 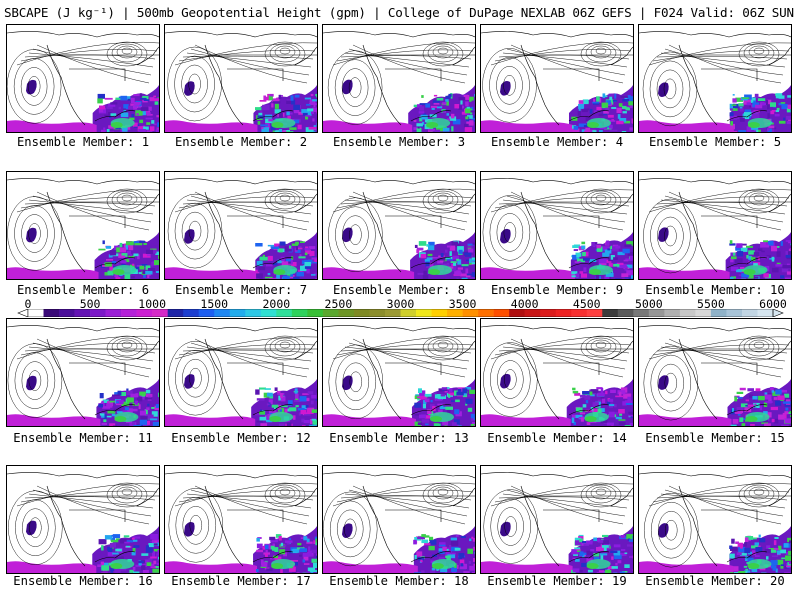 I want to click on ensemble-member-label: Ensemble Member: 20, so click(x=715, y=581).